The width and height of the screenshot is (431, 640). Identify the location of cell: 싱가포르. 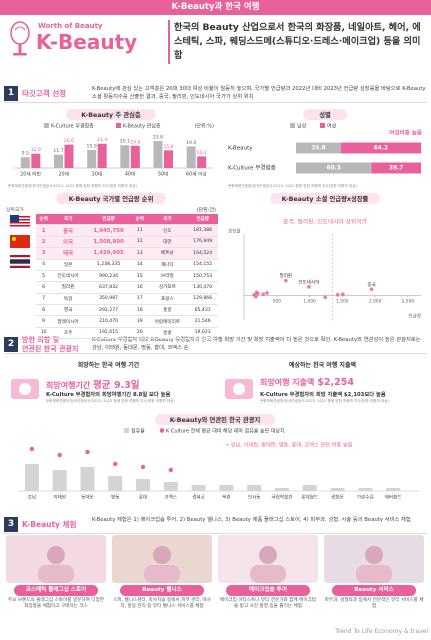
(167, 287).